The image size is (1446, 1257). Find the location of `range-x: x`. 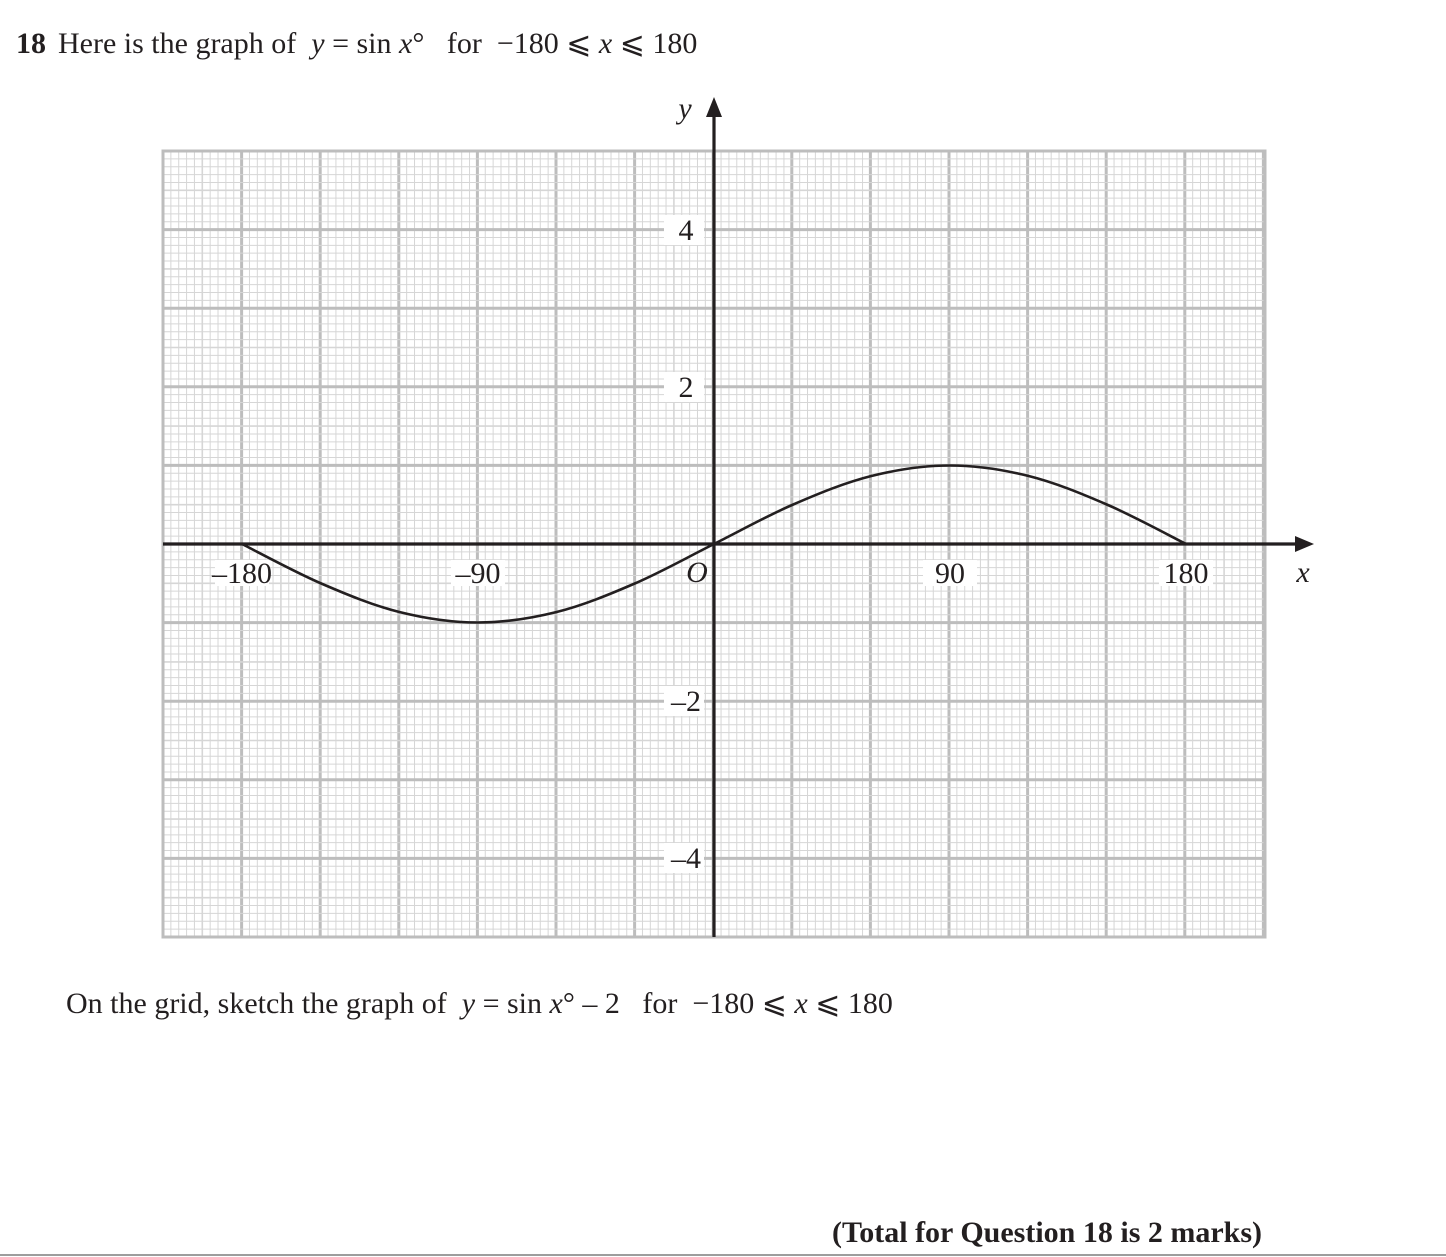

range-x: x is located at coordinates (605, 43).